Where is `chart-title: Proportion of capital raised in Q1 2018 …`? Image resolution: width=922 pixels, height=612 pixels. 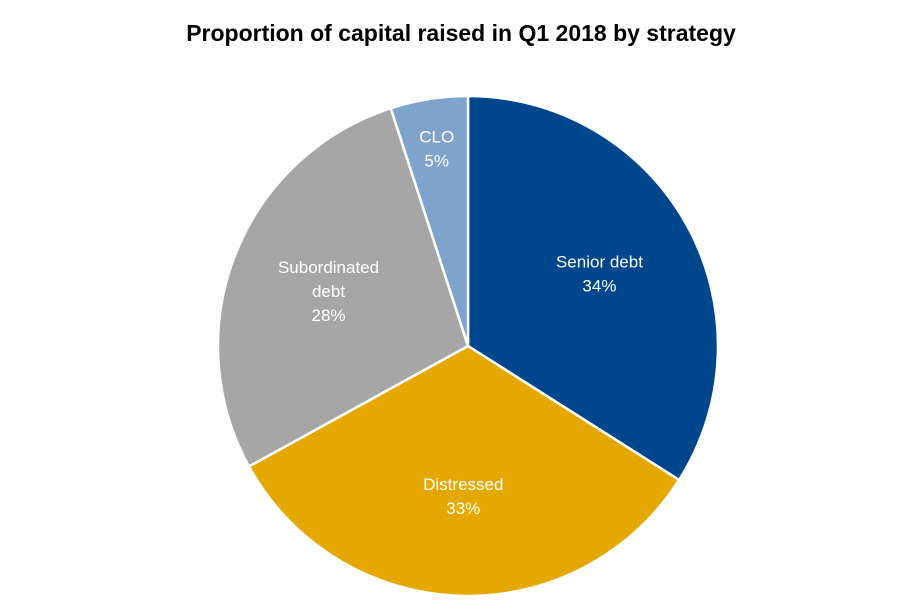 chart-title: Proportion of capital raised in Q1 2018 … is located at coordinates (461, 33).